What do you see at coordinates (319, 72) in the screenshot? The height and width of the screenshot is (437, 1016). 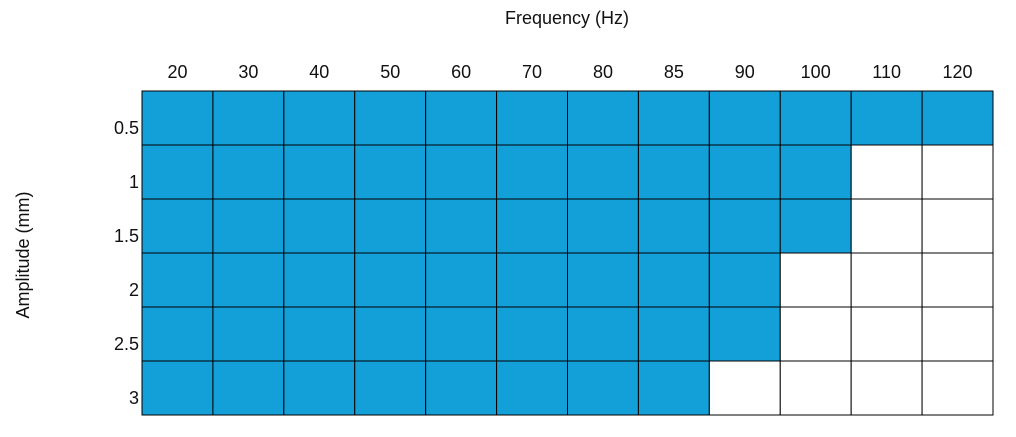 I see `x-tick-label: 40` at bounding box center [319, 72].